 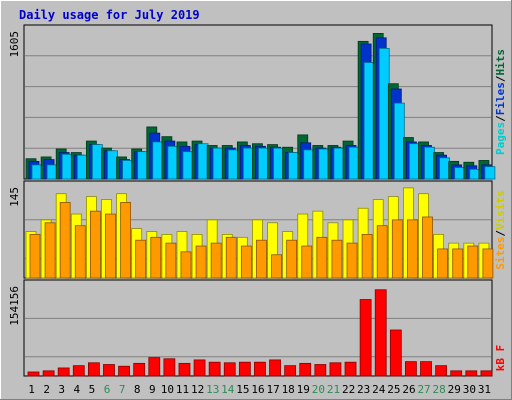 I want to click on legend-pages: Pages, so click(x=500, y=138).